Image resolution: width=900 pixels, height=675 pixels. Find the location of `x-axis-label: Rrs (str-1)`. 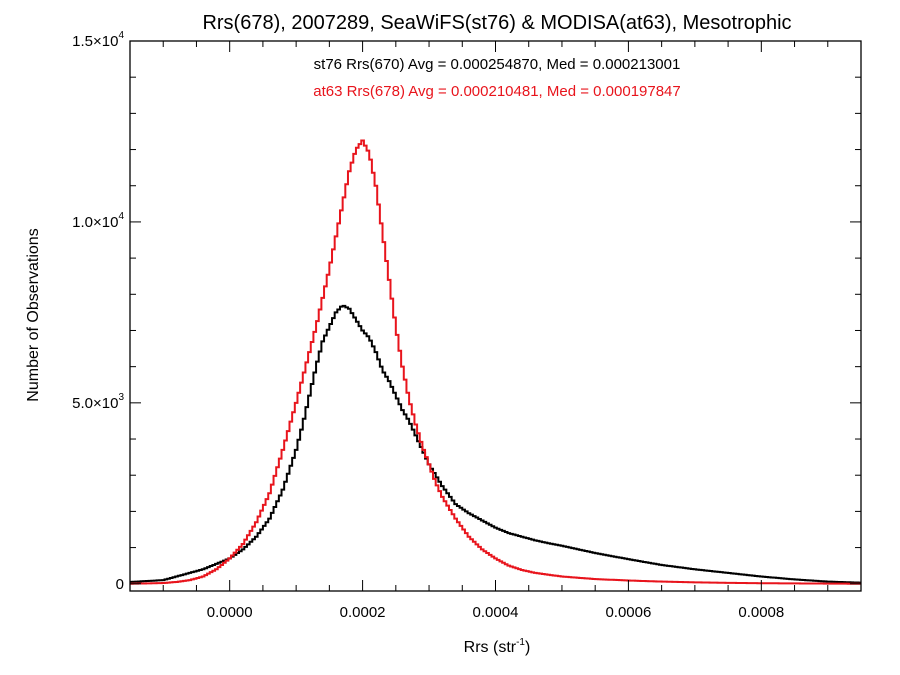

x-axis-label: Rrs (str-1) is located at coordinates (497, 646).